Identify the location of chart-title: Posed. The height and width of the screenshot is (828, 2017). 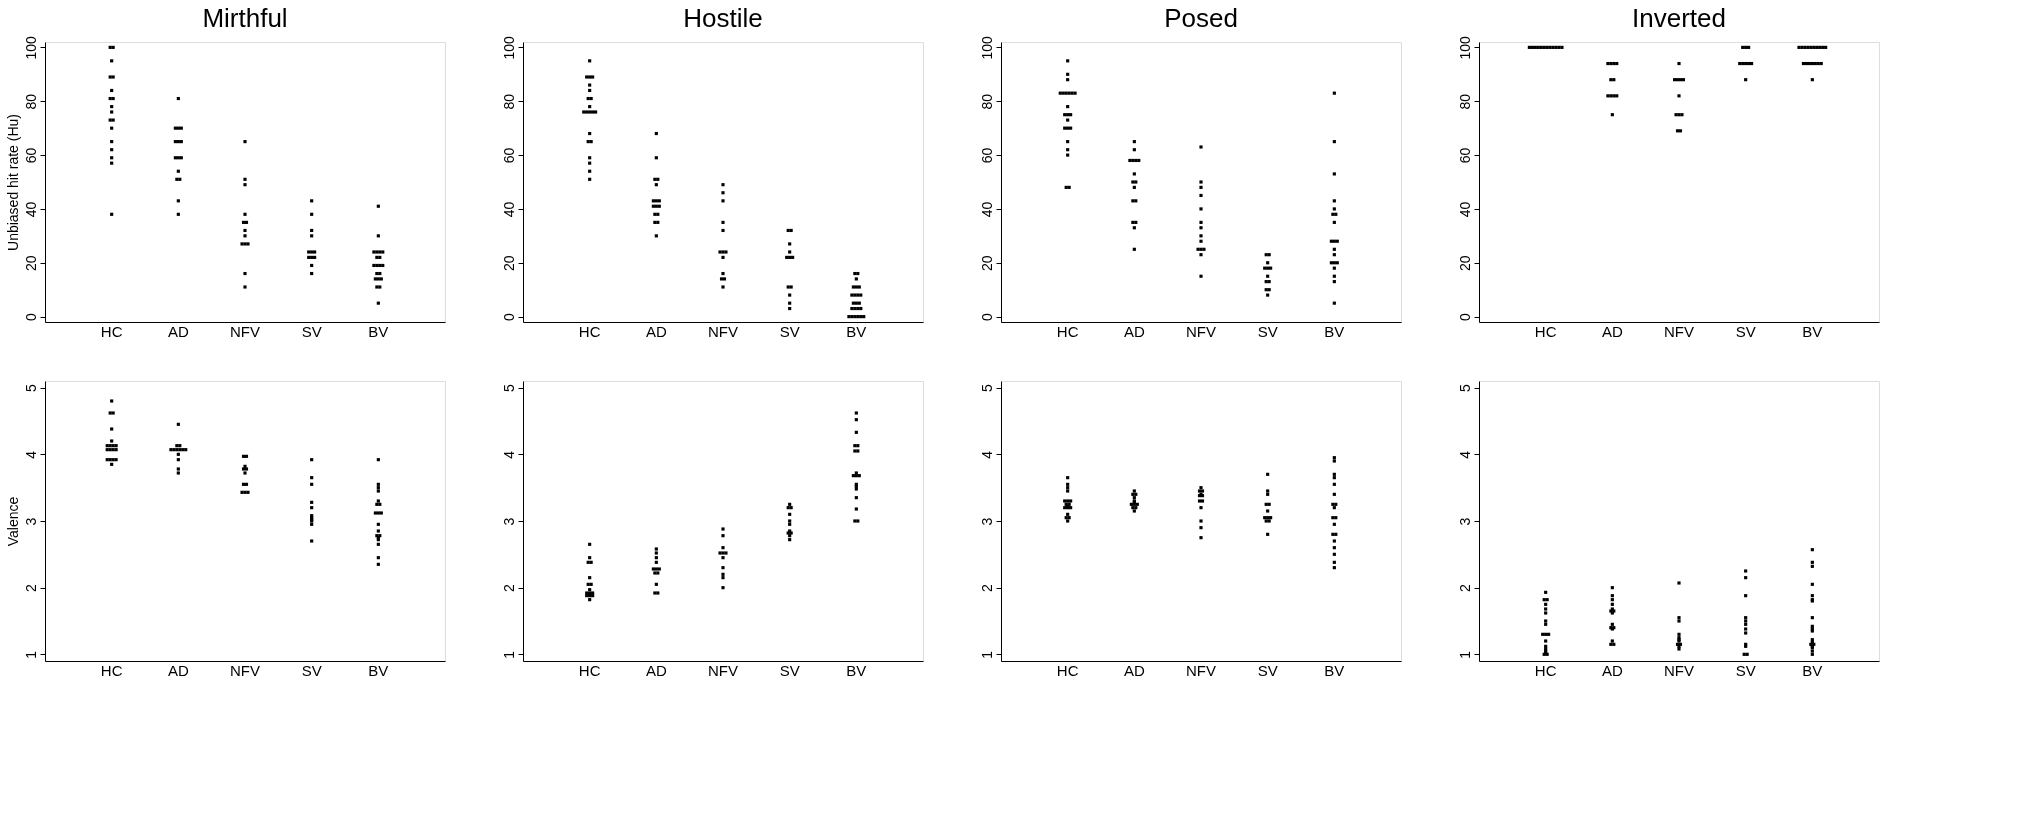
(1201, 17).